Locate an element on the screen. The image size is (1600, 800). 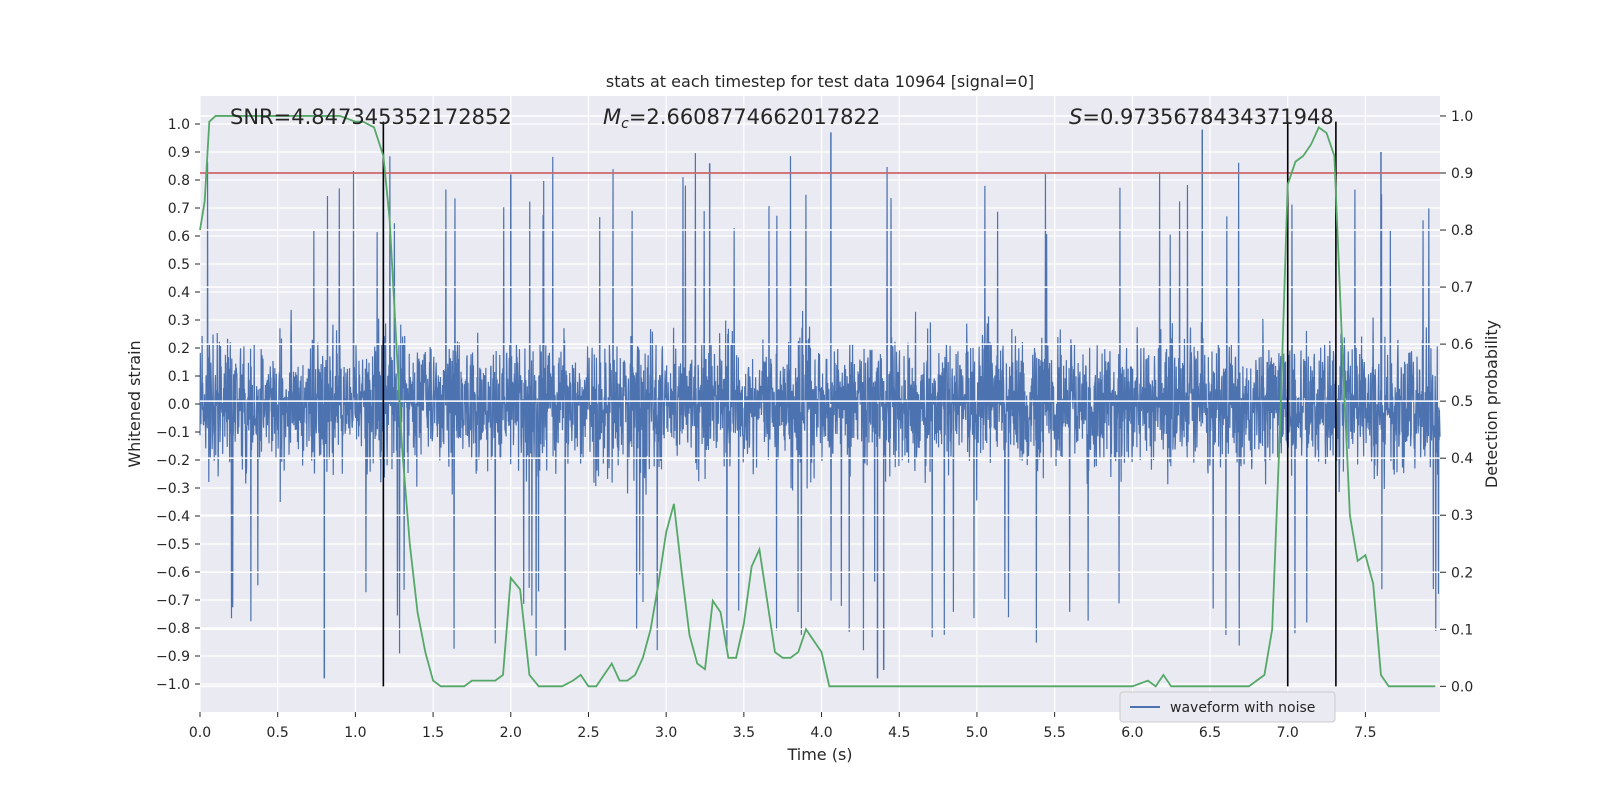
y-axis-left-label: Whitened strain is located at coordinates (134, 403).